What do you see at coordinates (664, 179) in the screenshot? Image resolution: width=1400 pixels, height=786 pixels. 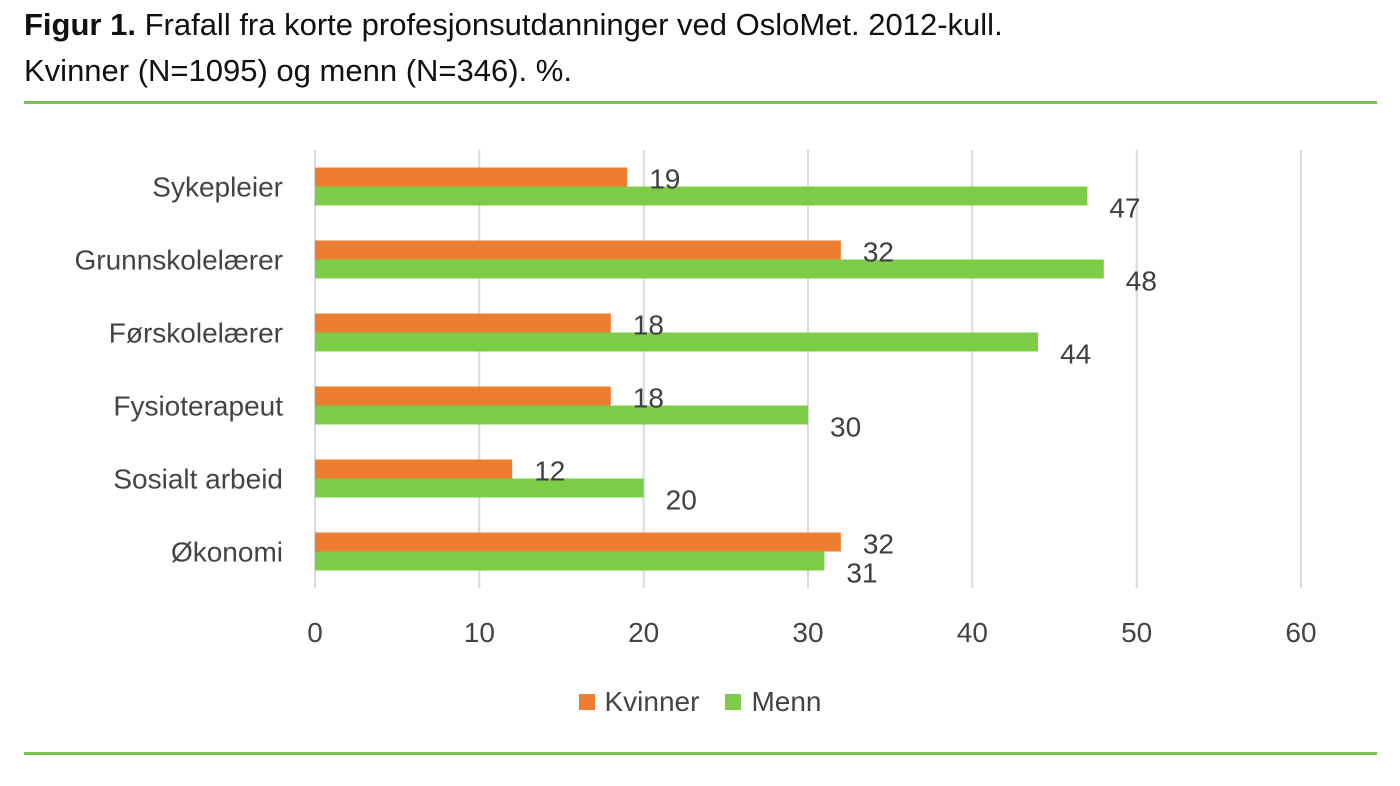 I see `data-label: 19` at bounding box center [664, 179].